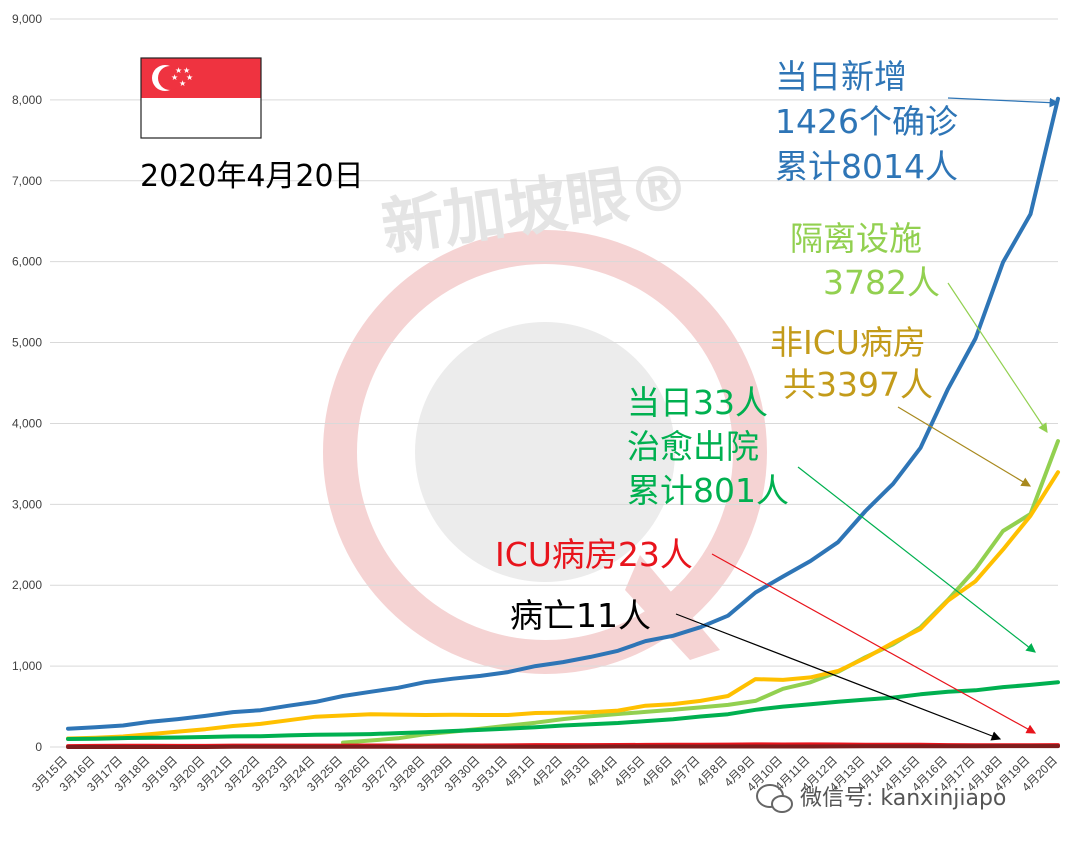 The image size is (1080, 848). Describe the element at coordinates (563, 746) in the screenshot. I see `series-line-deaths` at that location.